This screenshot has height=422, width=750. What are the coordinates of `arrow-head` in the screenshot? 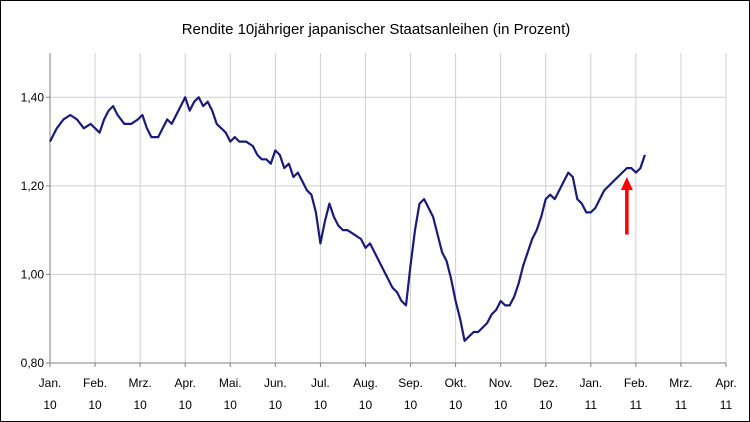 It's located at (626, 183).